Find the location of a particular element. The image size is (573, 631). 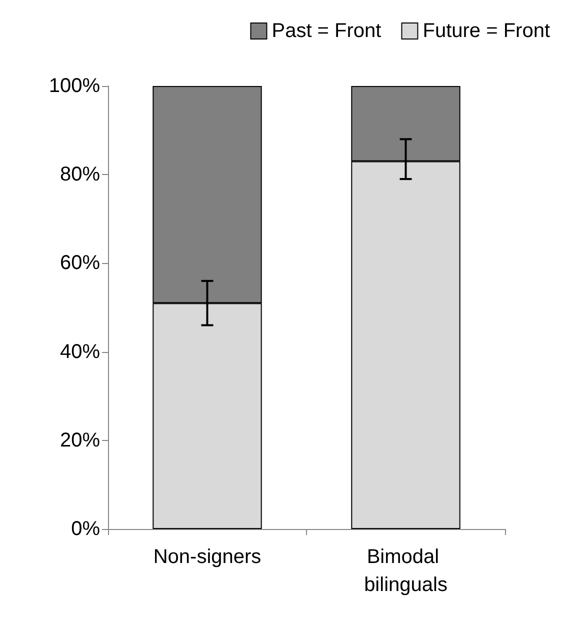

y-tick-label: 40% is located at coordinates (80, 351).